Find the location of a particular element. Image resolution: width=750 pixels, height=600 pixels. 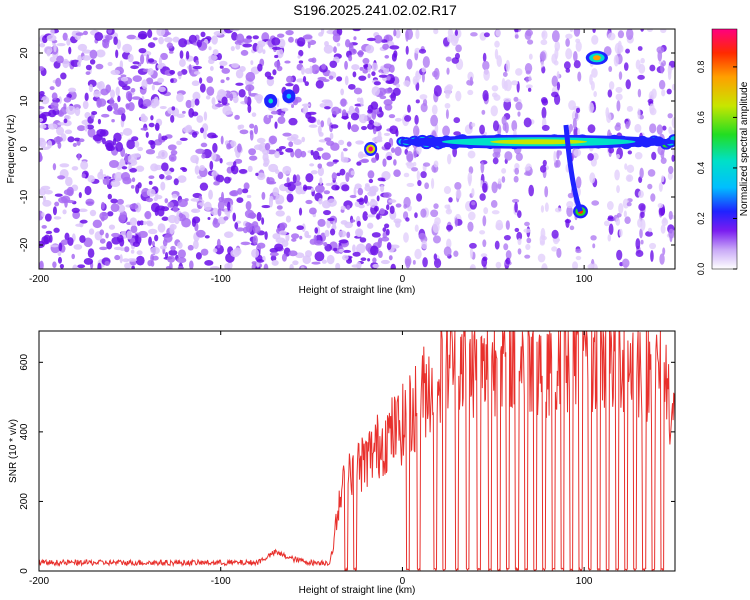

spectrogram-feature-peak is located at coordinates (539, 142).